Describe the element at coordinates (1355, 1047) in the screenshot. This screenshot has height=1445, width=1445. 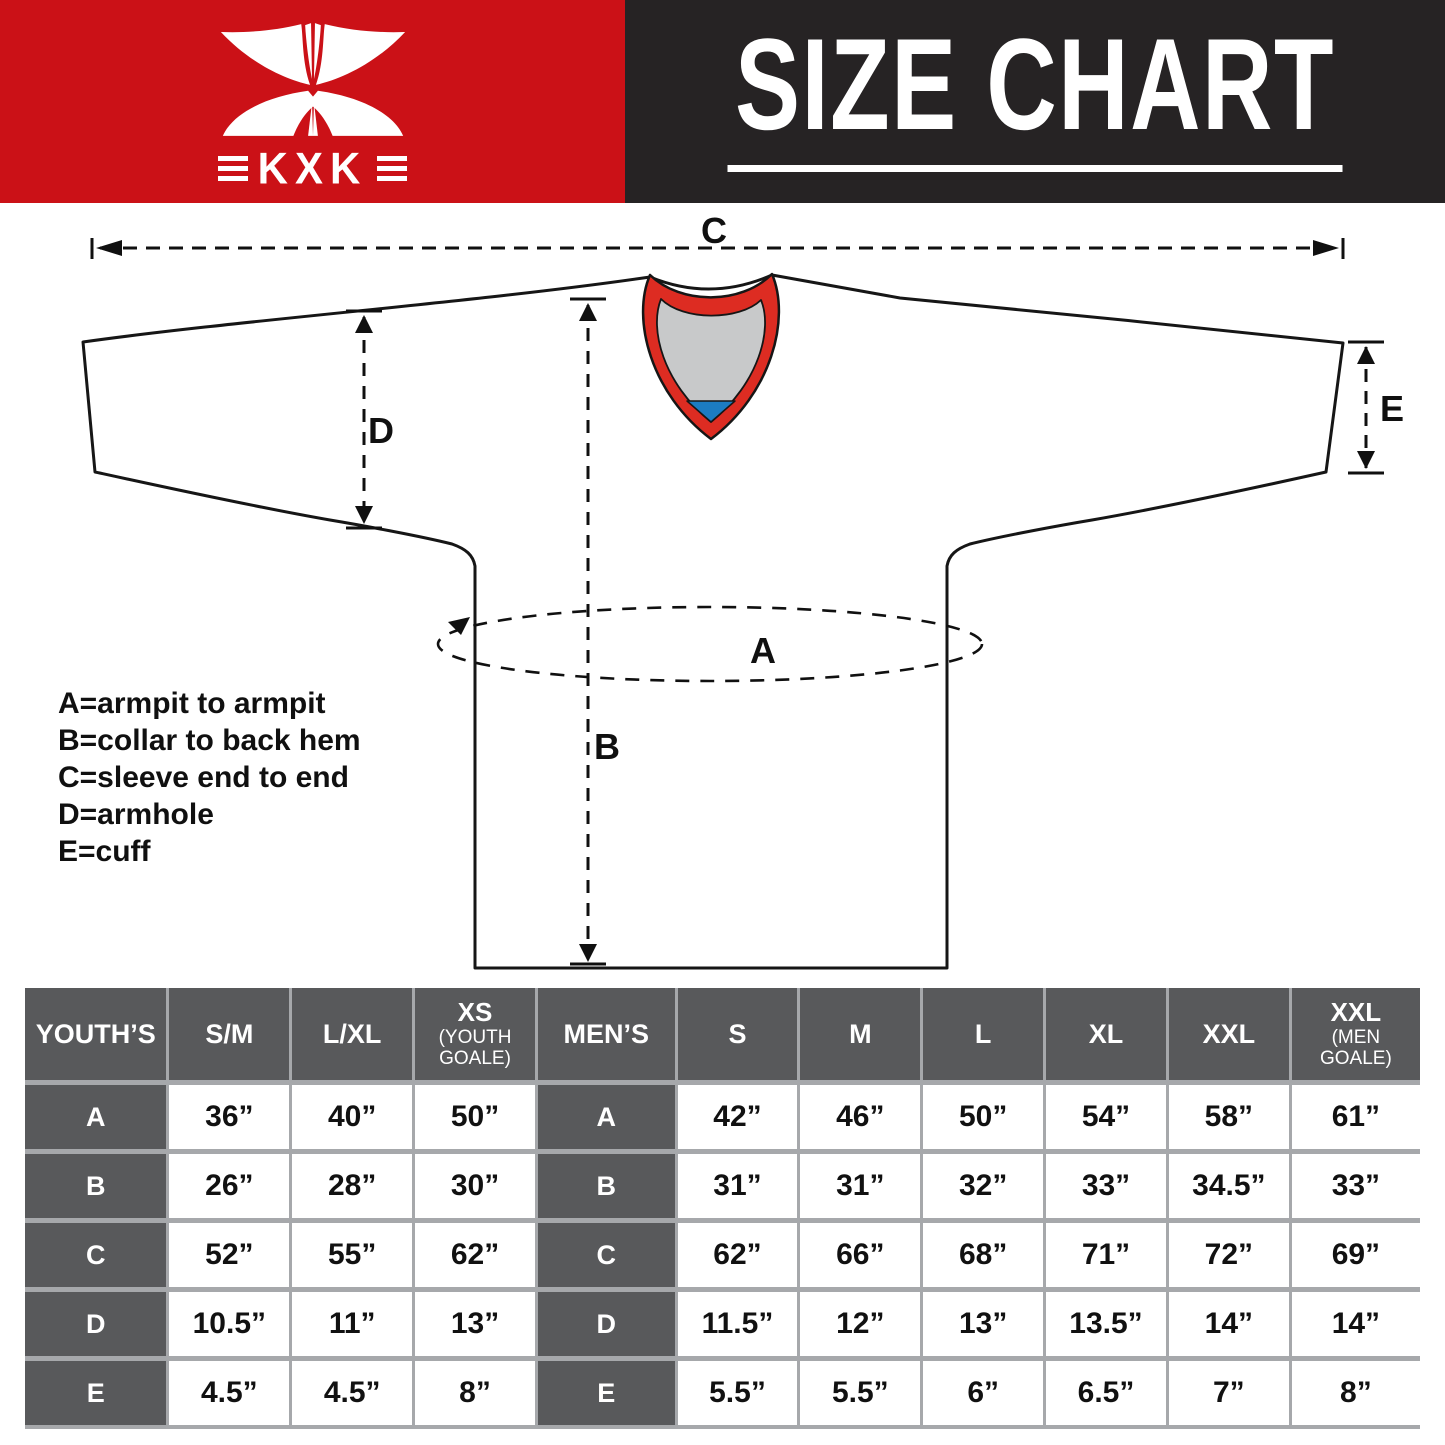
I see `men-goalie-note: (MEN GOALE)` at that location.